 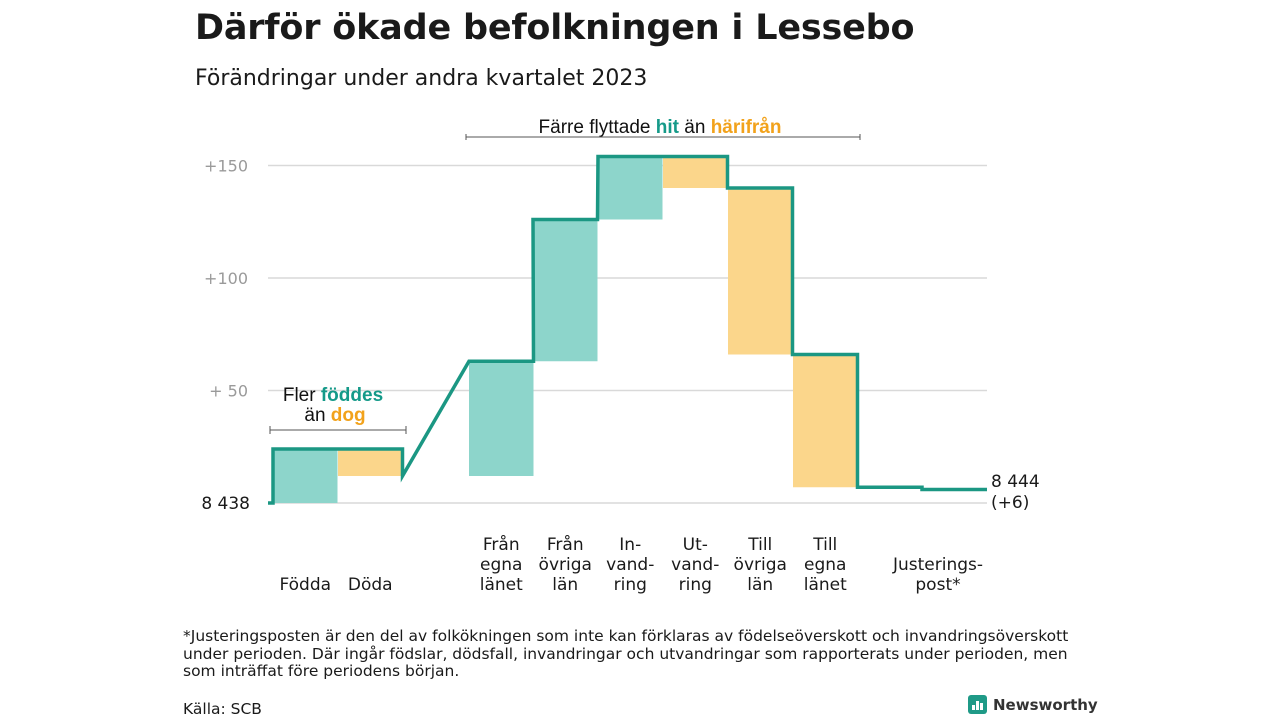 What do you see at coordinates (1045, 704) in the screenshot?
I see `brand-name: Newsworthy` at bounding box center [1045, 704].